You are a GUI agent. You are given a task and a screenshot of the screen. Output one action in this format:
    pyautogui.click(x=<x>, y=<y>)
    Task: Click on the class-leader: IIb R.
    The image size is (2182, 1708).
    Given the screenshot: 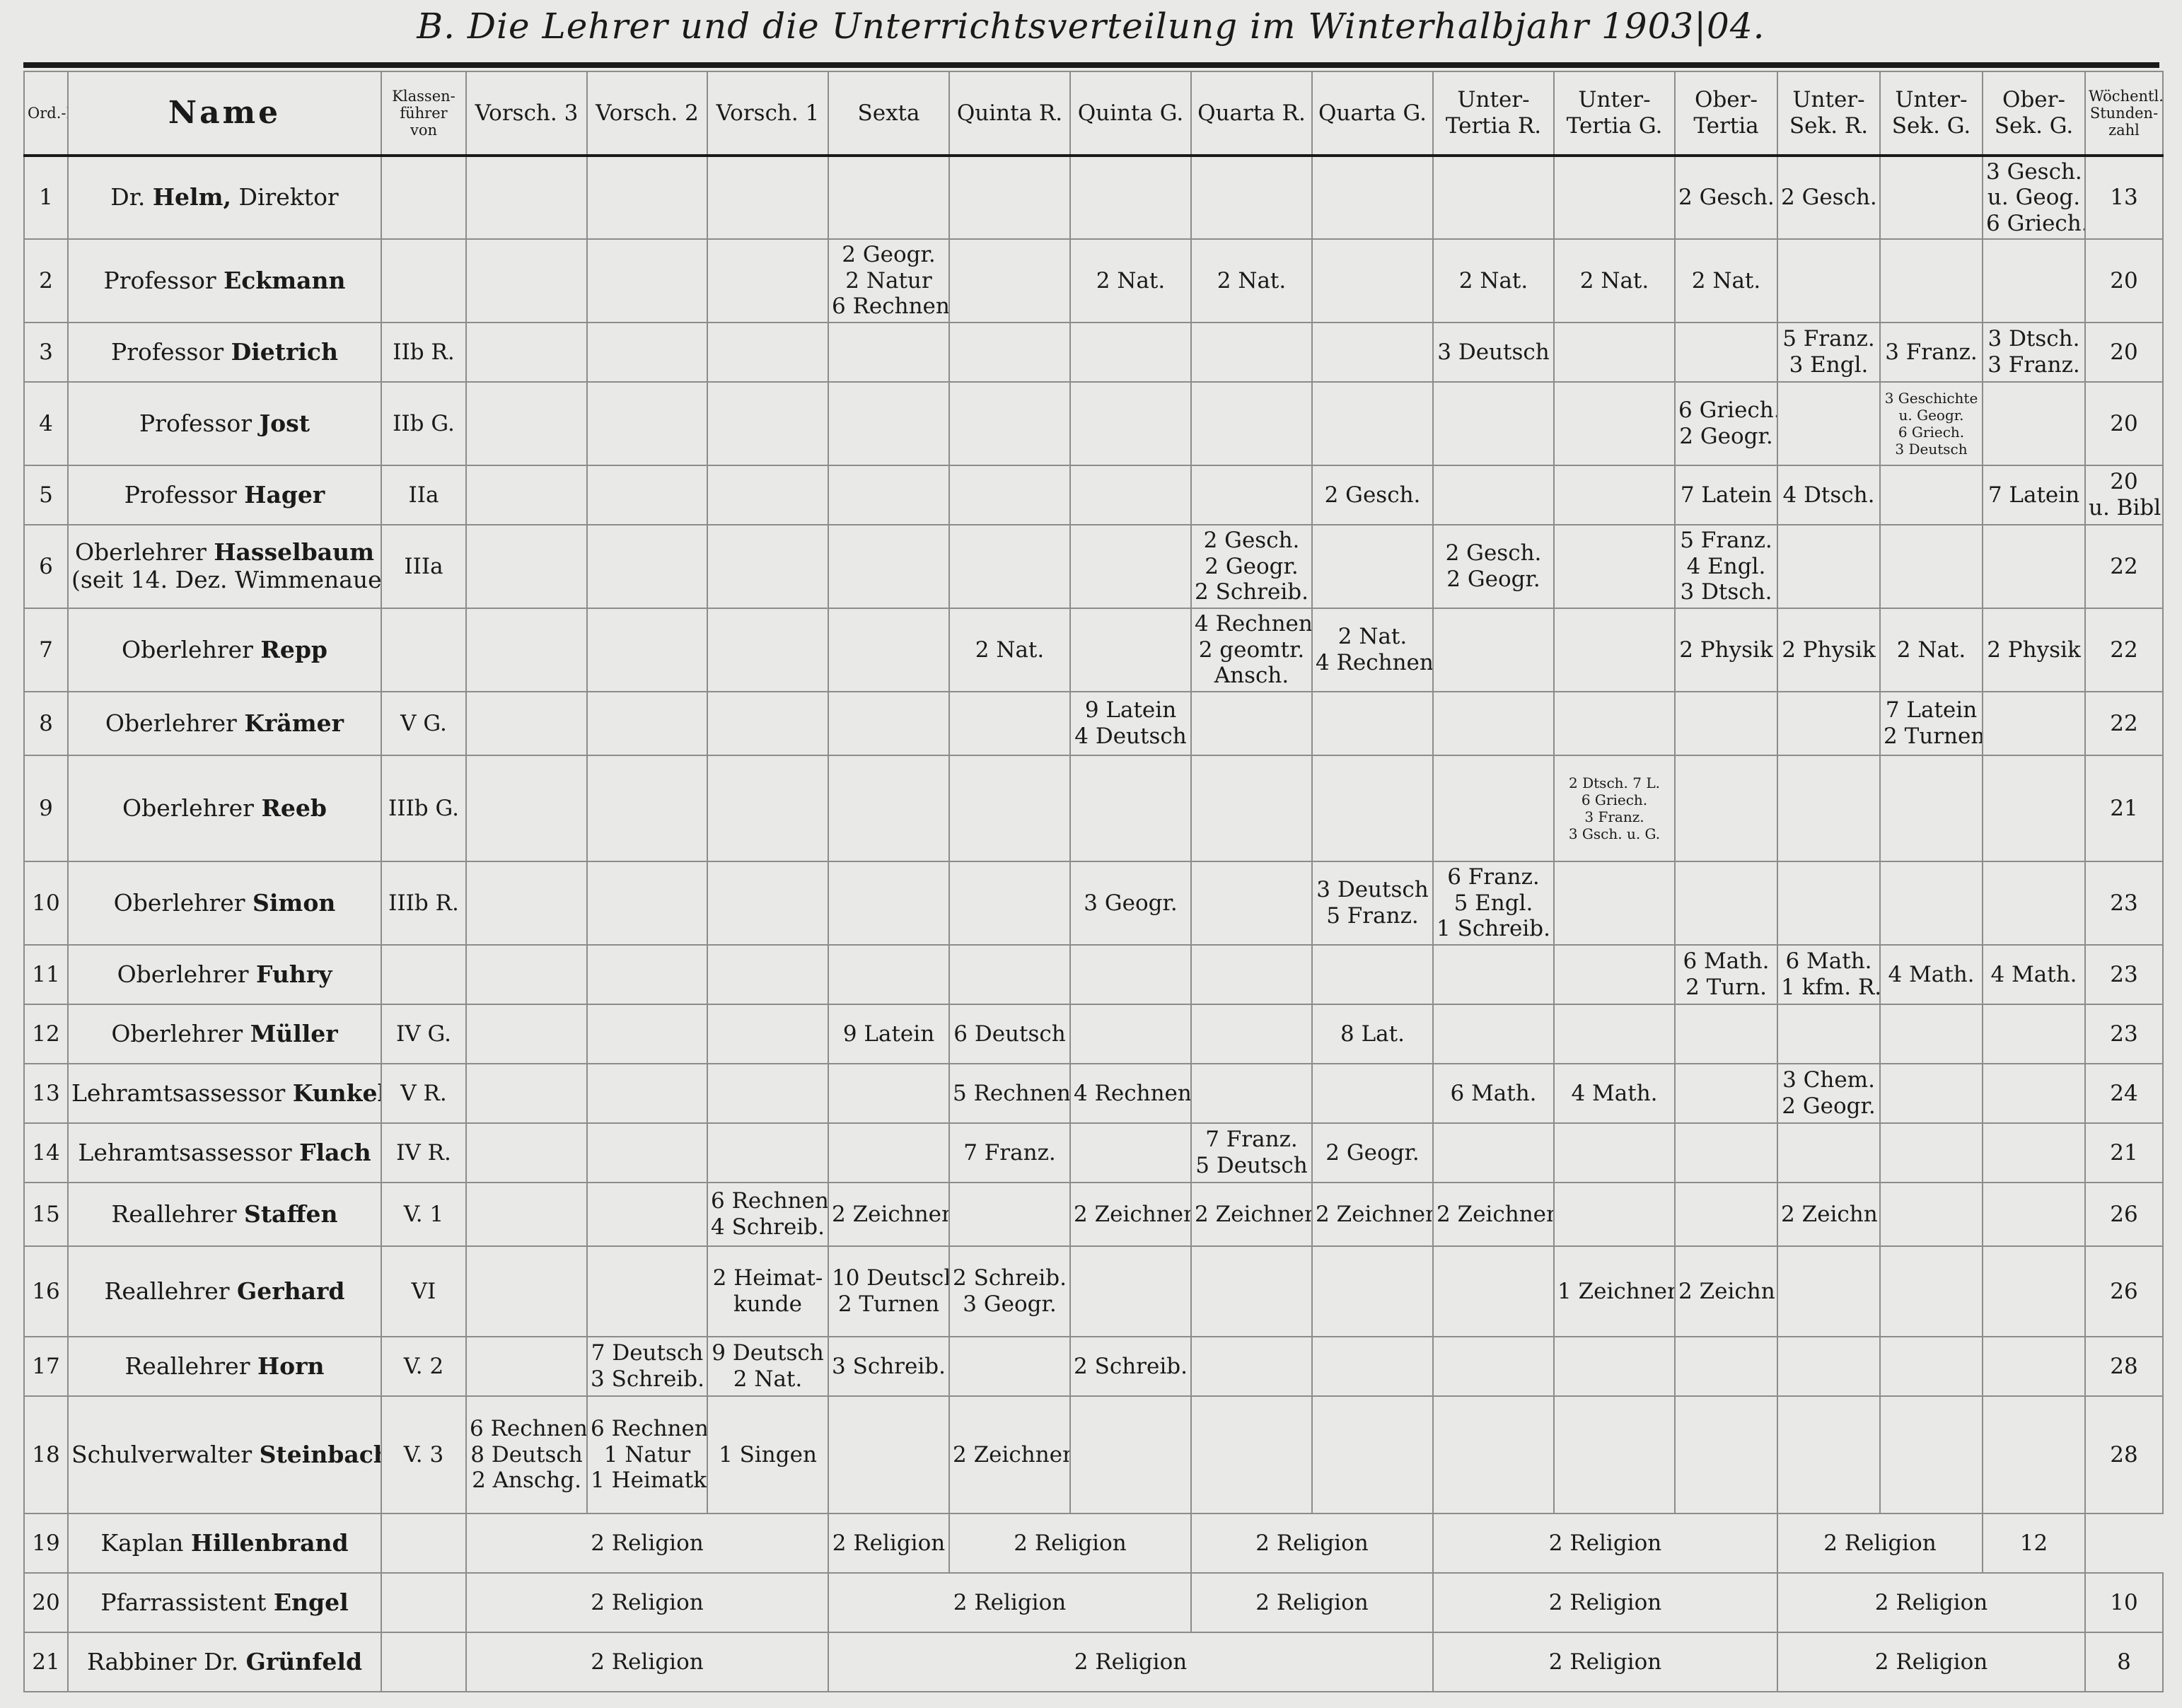 What is the action you would take?
    pyautogui.click(x=424, y=352)
    